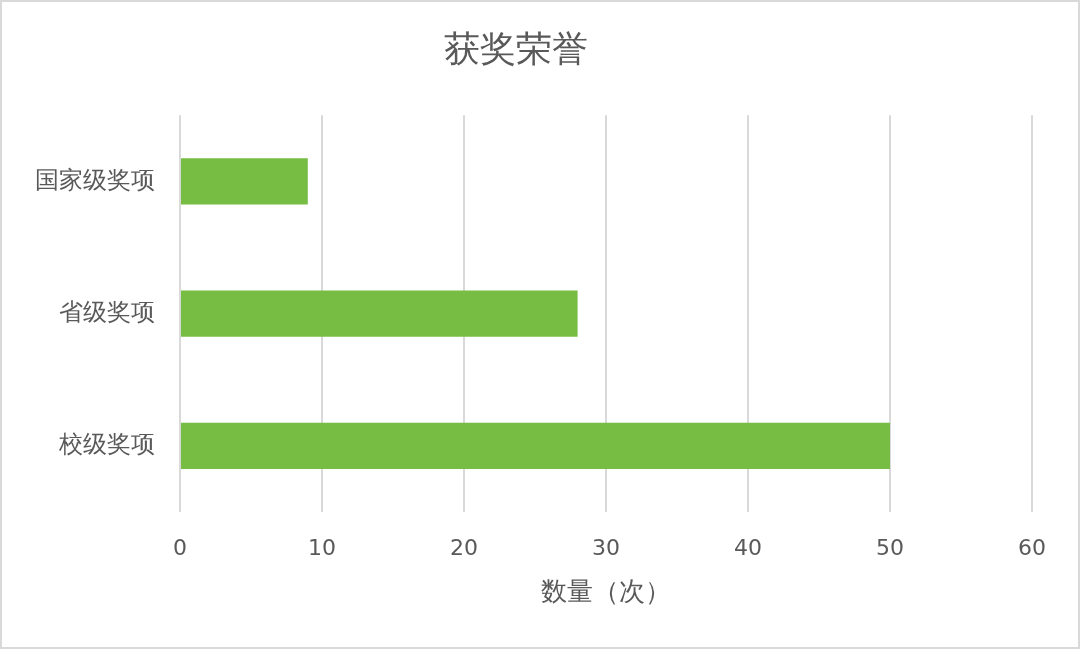  Describe the element at coordinates (107, 311) in the screenshot. I see `y-tick-label: 省级奖项` at that location.